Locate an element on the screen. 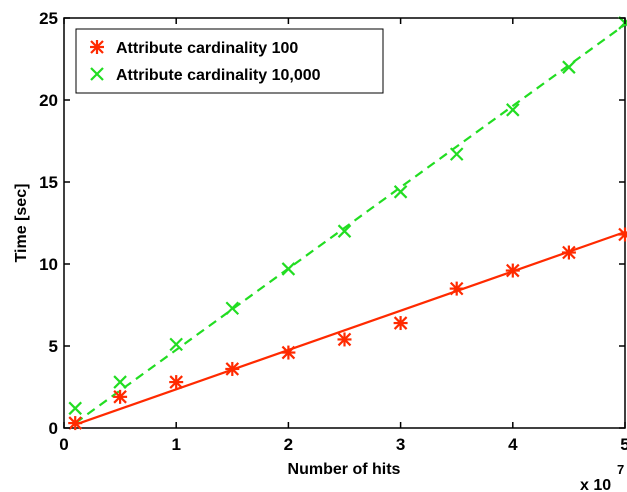 The image size is (627, 492). y-tick-label: 25 is located at coordinates (48, 18).